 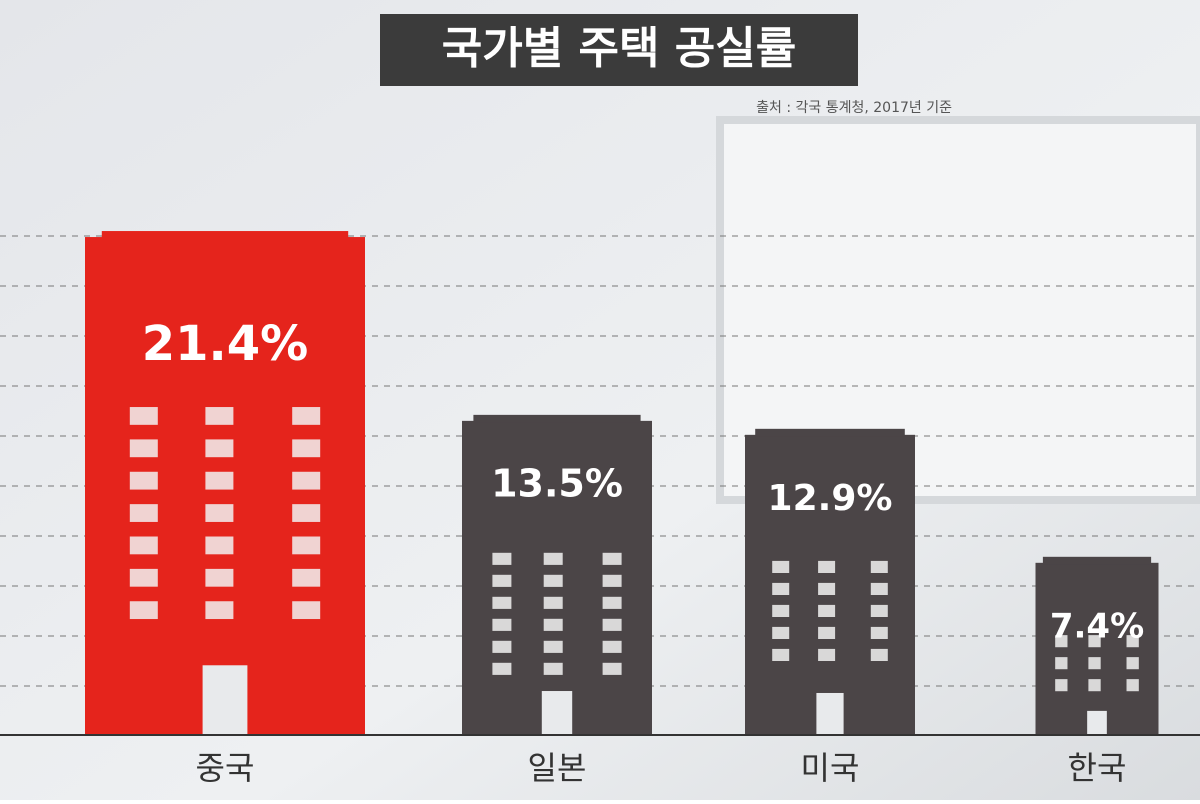 What do you see at coordinates (830, 768) in the screenshot?
I see `x-tick-label: 미국` at bounding box center [830, 768].